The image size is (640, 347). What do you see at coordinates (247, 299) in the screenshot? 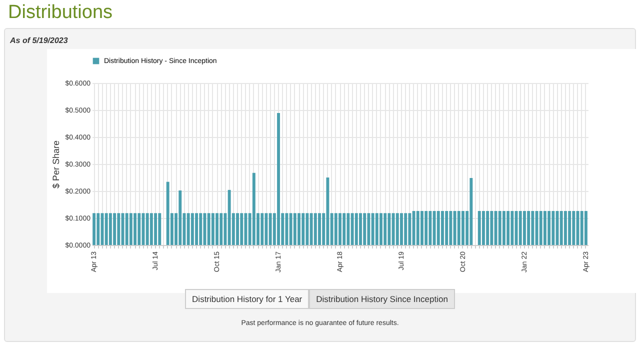
I see `text: Distribution History for 1 Year` at bounding box center [247, 299].